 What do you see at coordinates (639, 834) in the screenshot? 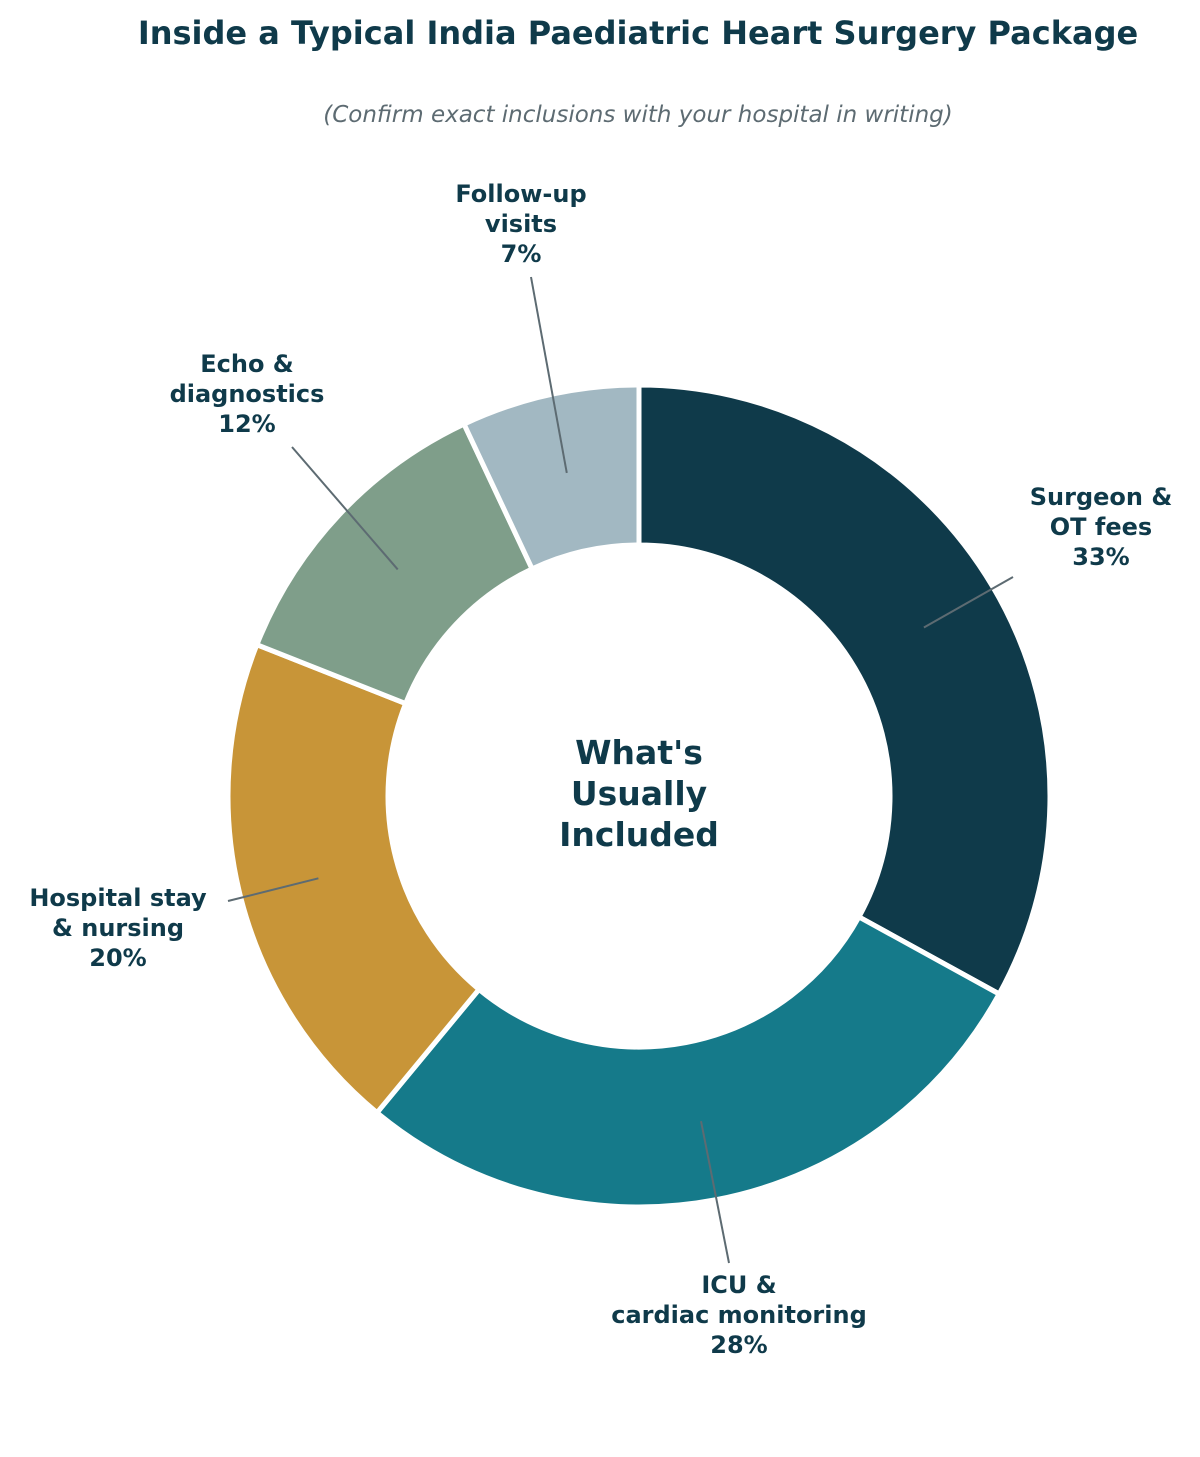
I see `center-label-line: Included` at bounding box center [639, 834].